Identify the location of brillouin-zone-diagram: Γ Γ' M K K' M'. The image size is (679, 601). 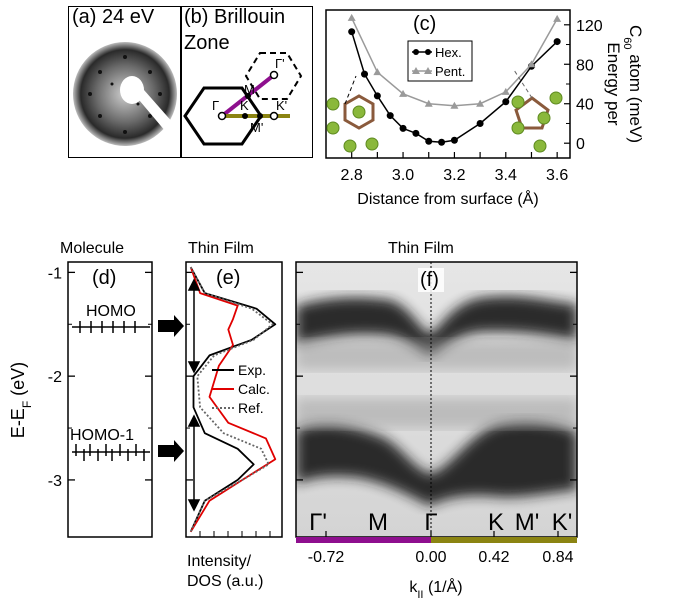
(243, 99).